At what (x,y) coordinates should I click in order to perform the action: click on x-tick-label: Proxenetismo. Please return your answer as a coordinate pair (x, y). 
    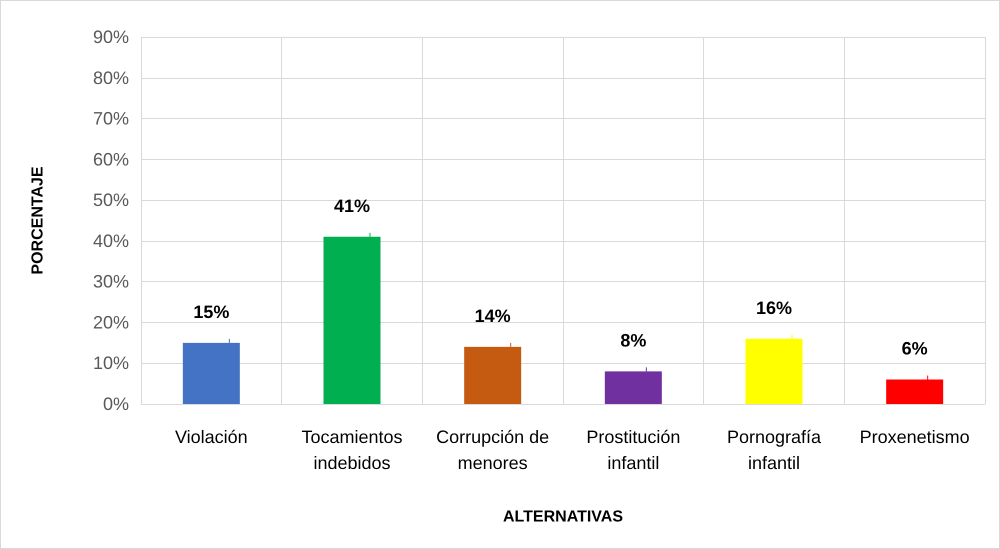
    Looking at the image, I should click on (915, 437).